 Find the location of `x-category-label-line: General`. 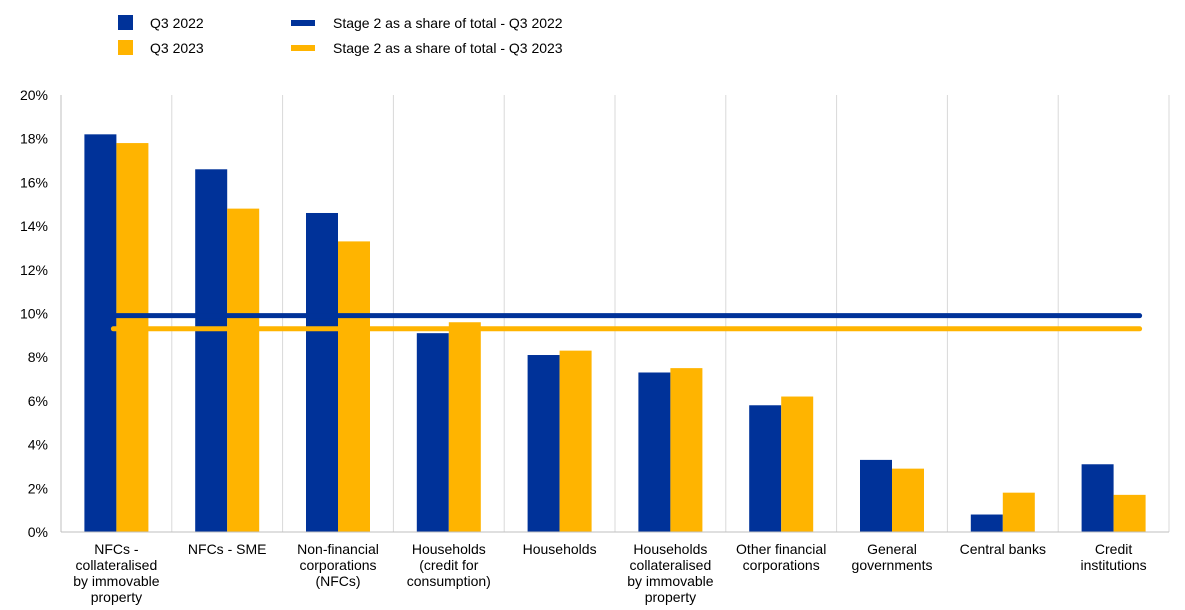

x-category-label-line: General is located at coordinates (892, 549).